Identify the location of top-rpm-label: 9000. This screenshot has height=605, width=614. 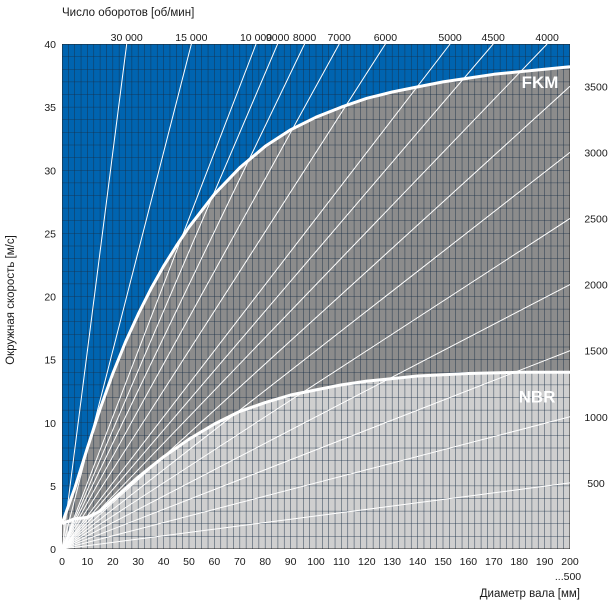
(278, 38).